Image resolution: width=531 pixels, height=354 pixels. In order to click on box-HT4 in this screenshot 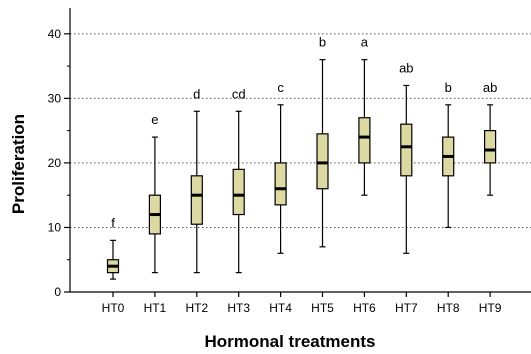, I will do `click(280, 179)`.